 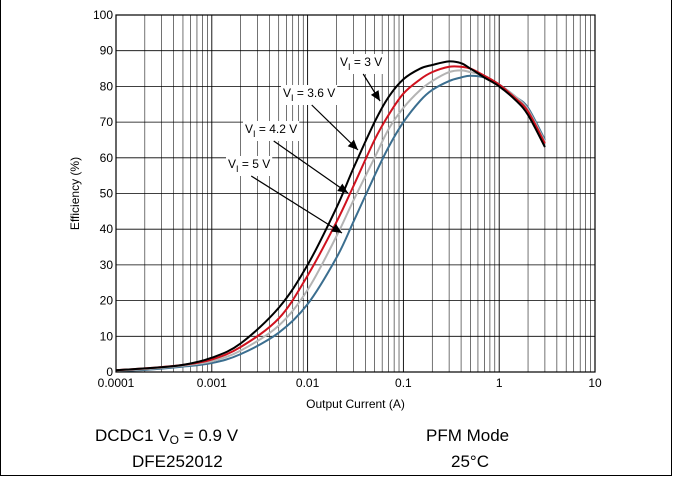 I want to click on y-tick-label: 70, so click(x=107, y=122).